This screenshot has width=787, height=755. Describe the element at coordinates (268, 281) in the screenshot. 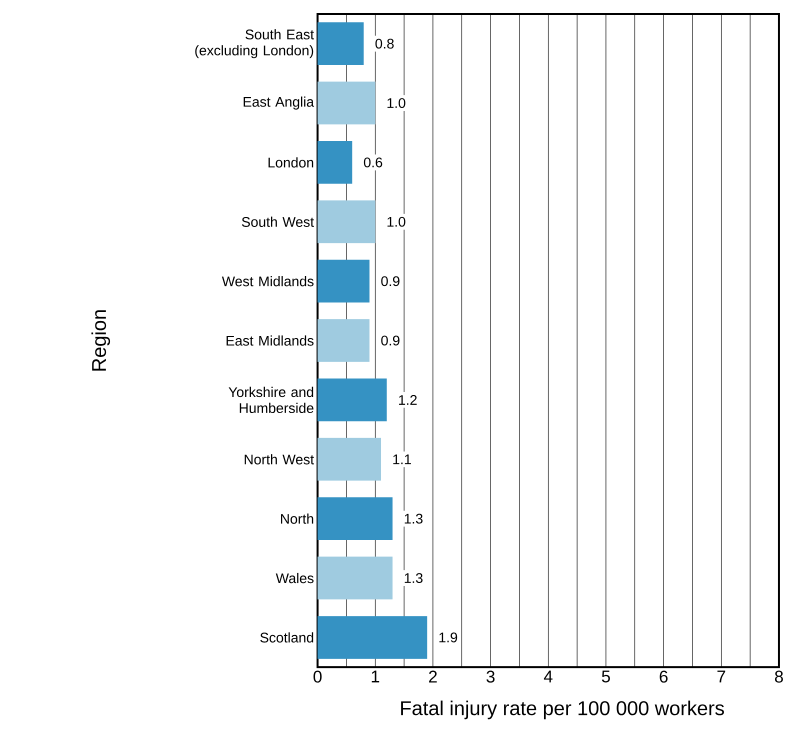

I see `y-tick-label: West Midlands` at that location.